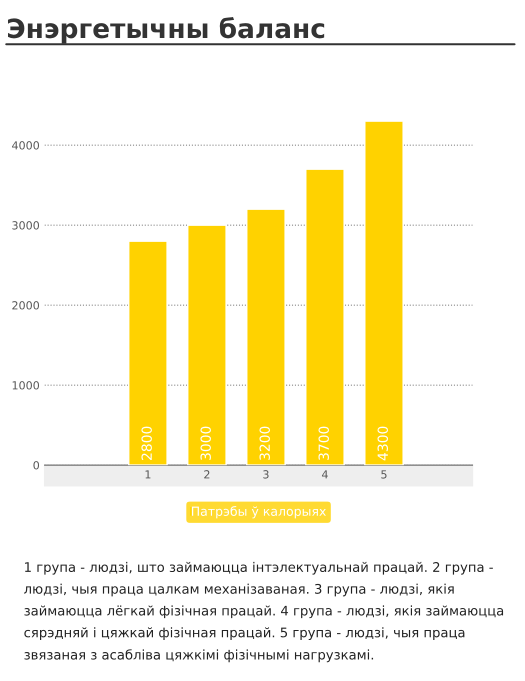 The height and width of the screenshot is (681, 525). What do you see at coordinates (266, 474) in the screenshot?
I see `x-tick-label: 3` at bounding box center [266, 474].